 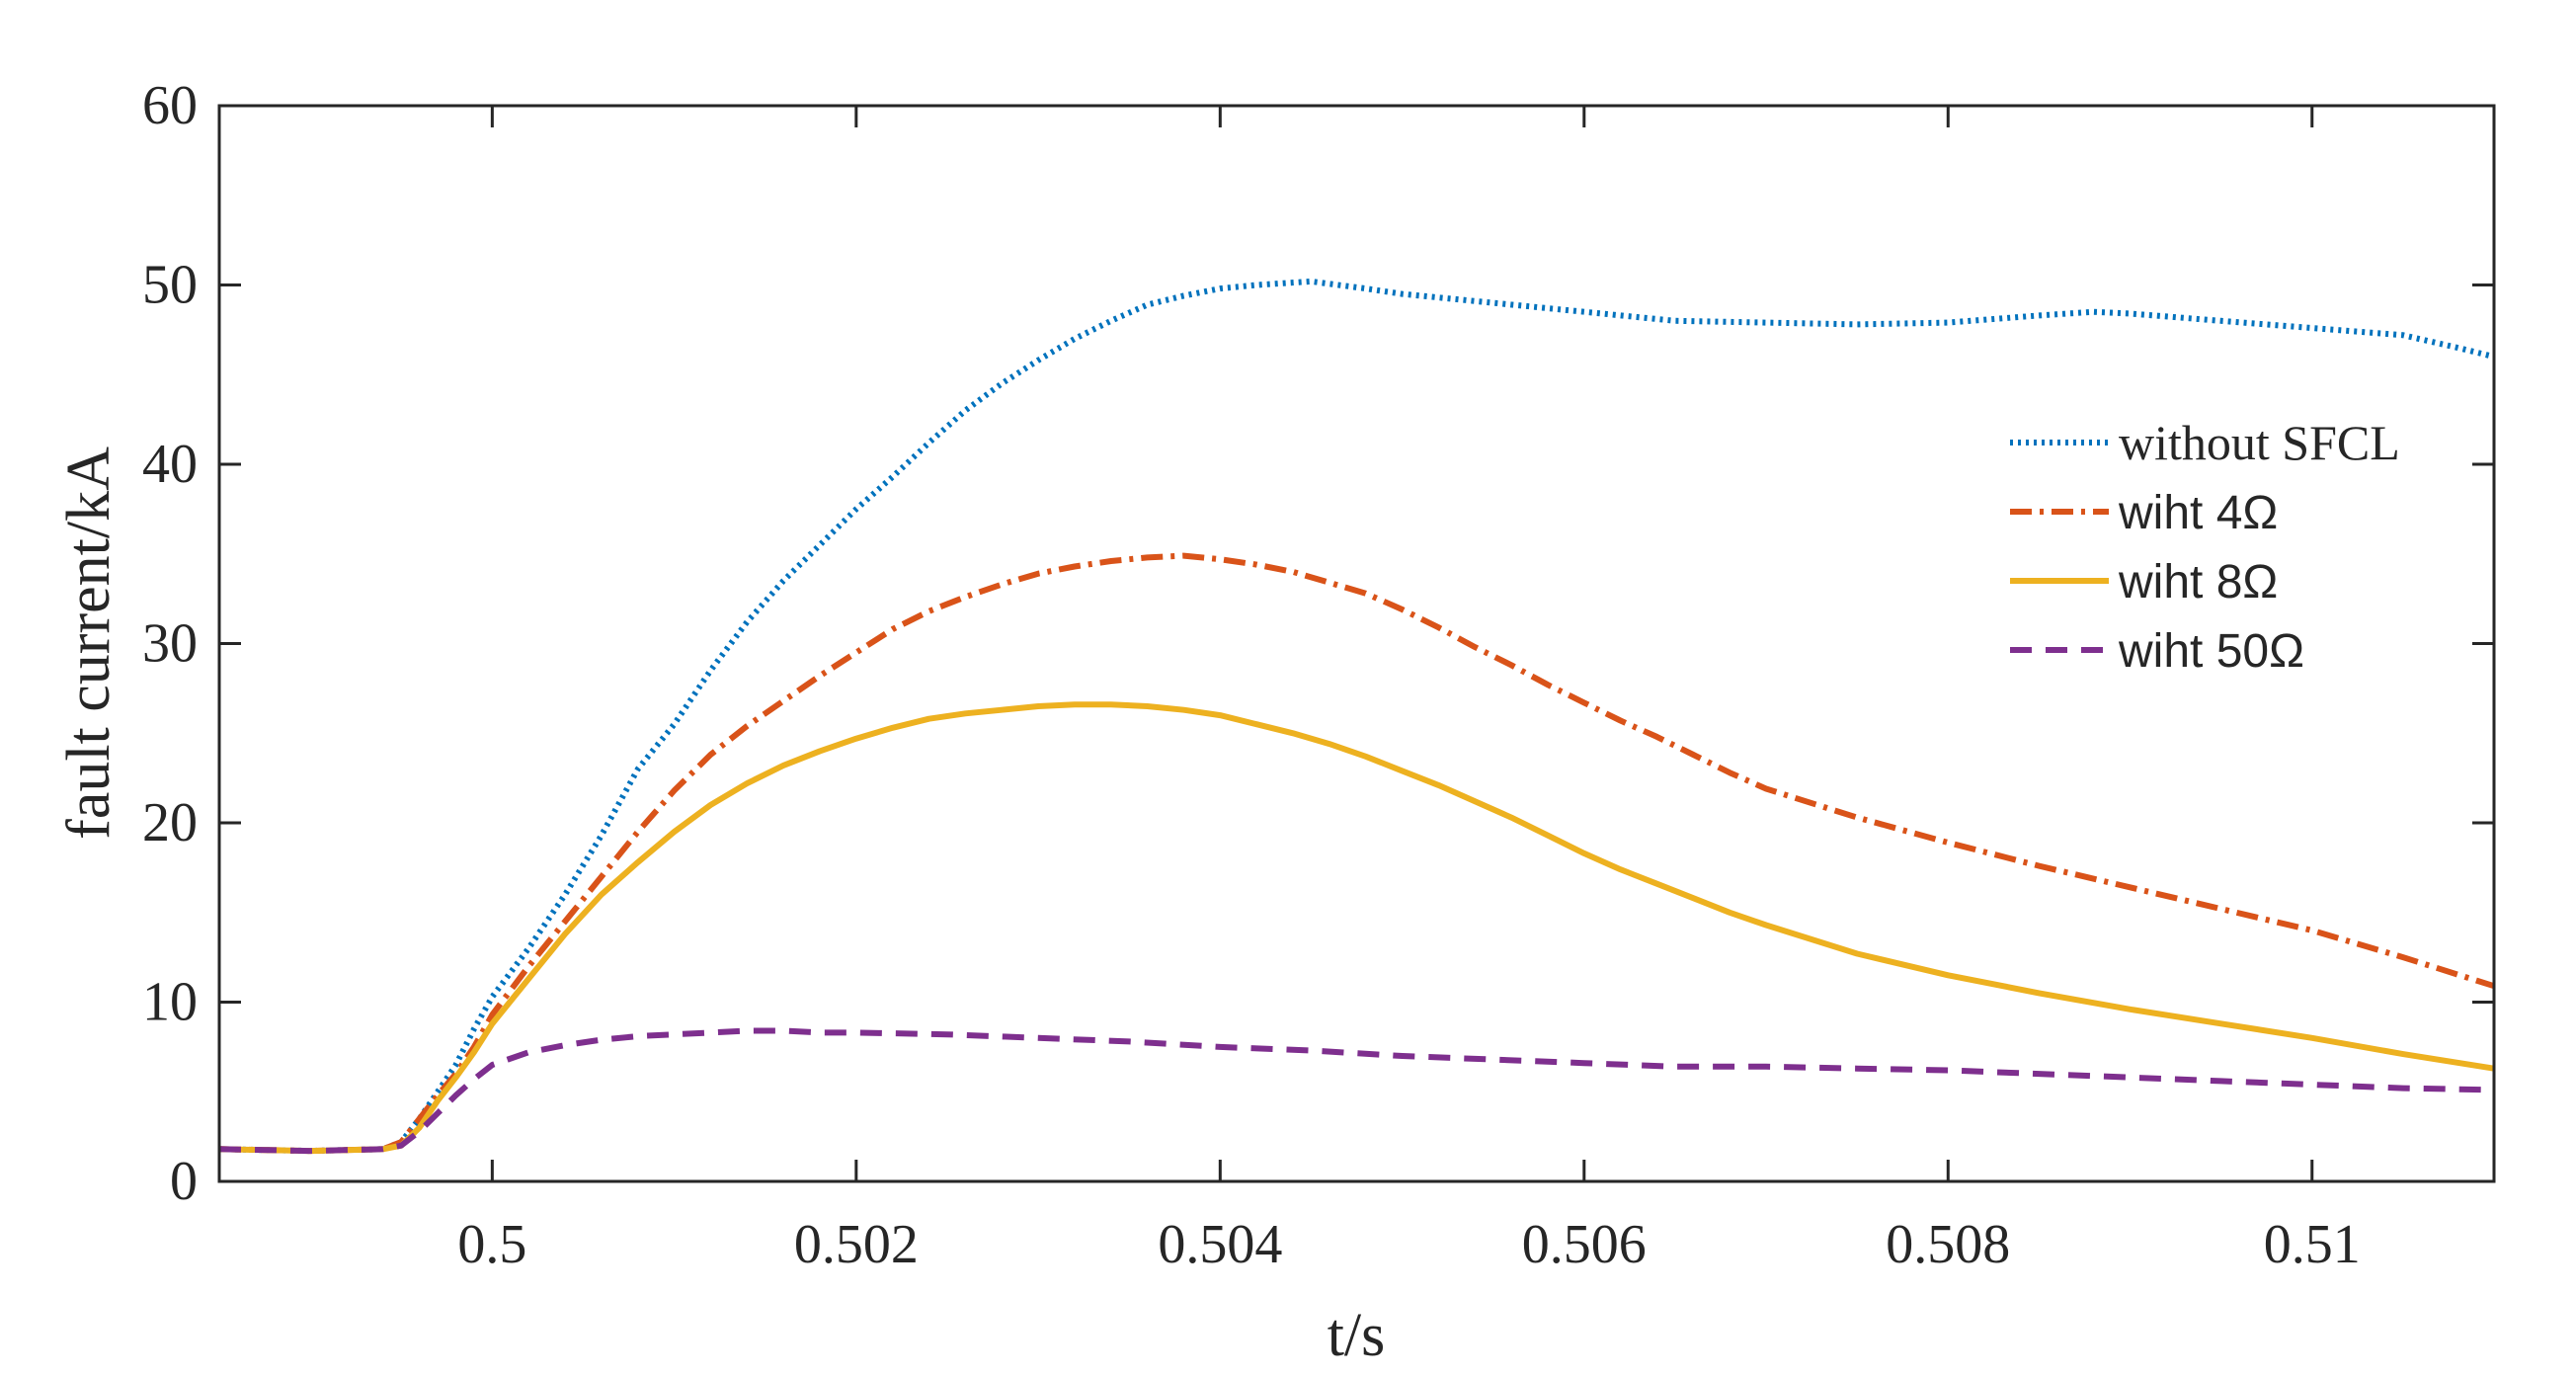 I want to click on y-axis-title: fault current/kA, so click(x=88, y=643).